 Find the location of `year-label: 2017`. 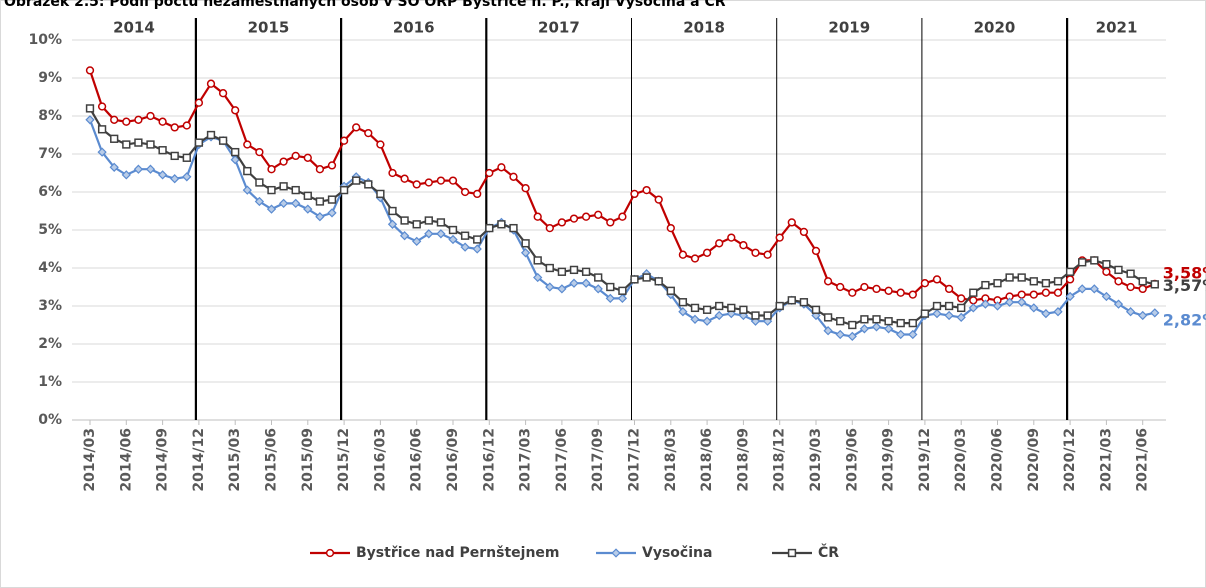

year-label: 2017 is located at coordinates (559, 28).